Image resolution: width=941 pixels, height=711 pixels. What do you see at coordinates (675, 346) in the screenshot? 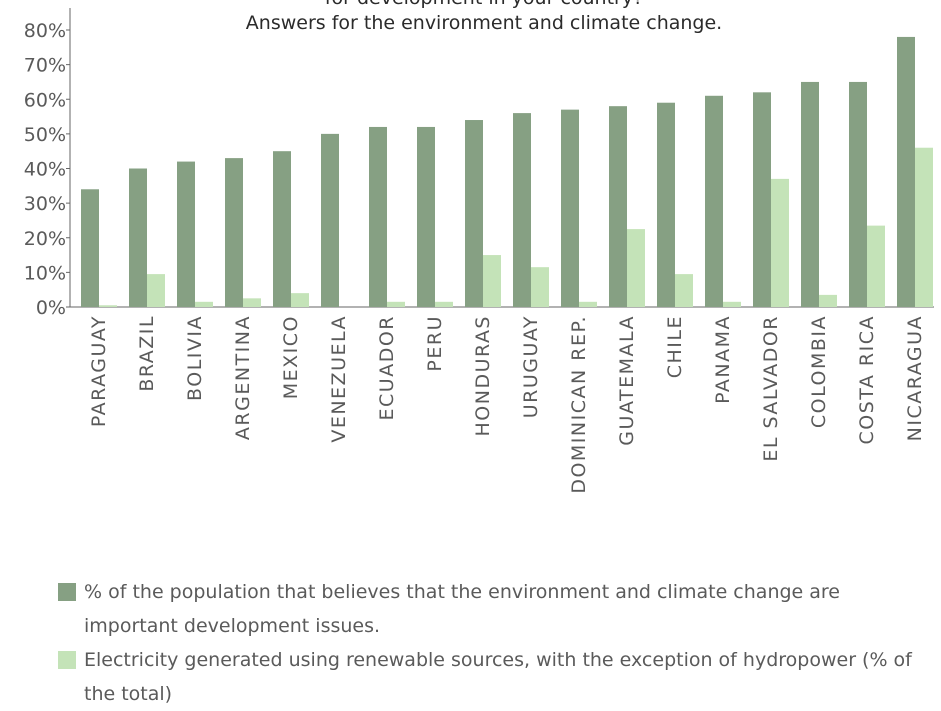
I see `x-tick-label: CHILE` at bounding box center [675, 346].